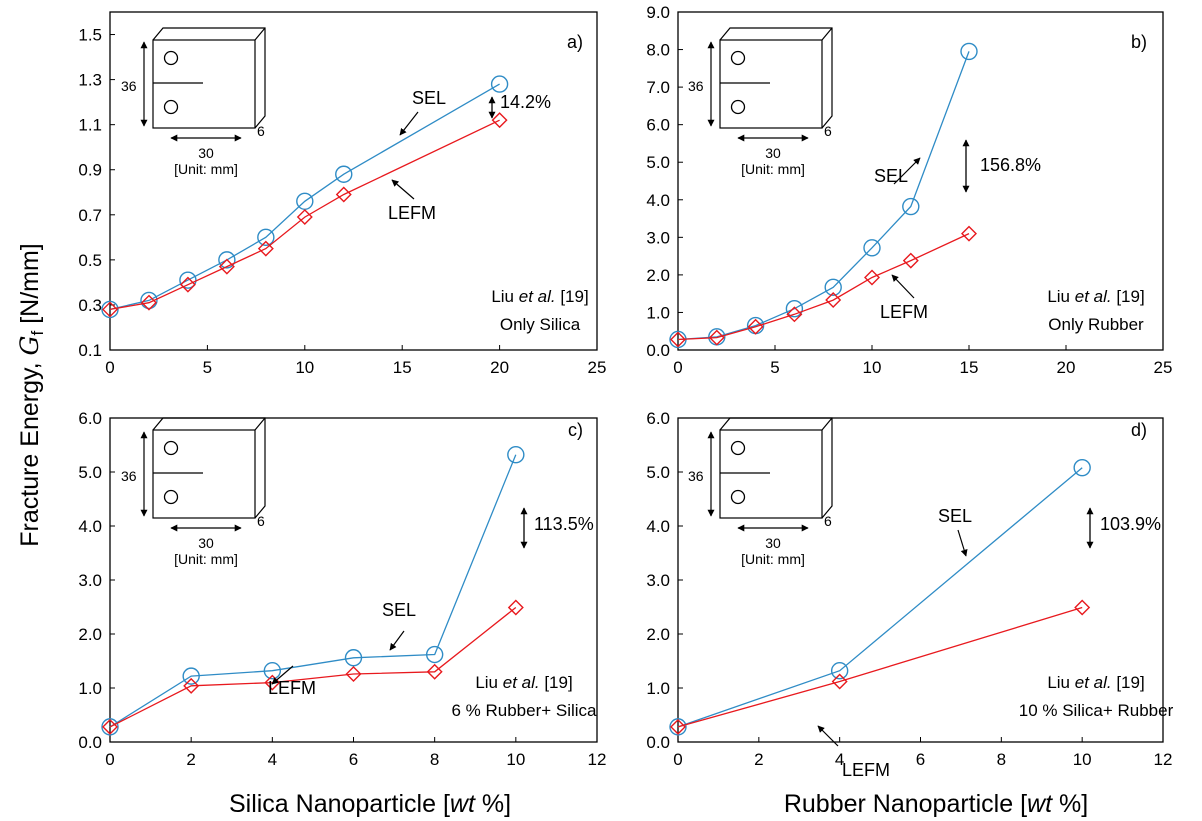 This screenshot has width=1202, height=821. Describe the element at coordinates (90, 305) in the screenshot. I see `y-tick-label: 0.3` at that location.